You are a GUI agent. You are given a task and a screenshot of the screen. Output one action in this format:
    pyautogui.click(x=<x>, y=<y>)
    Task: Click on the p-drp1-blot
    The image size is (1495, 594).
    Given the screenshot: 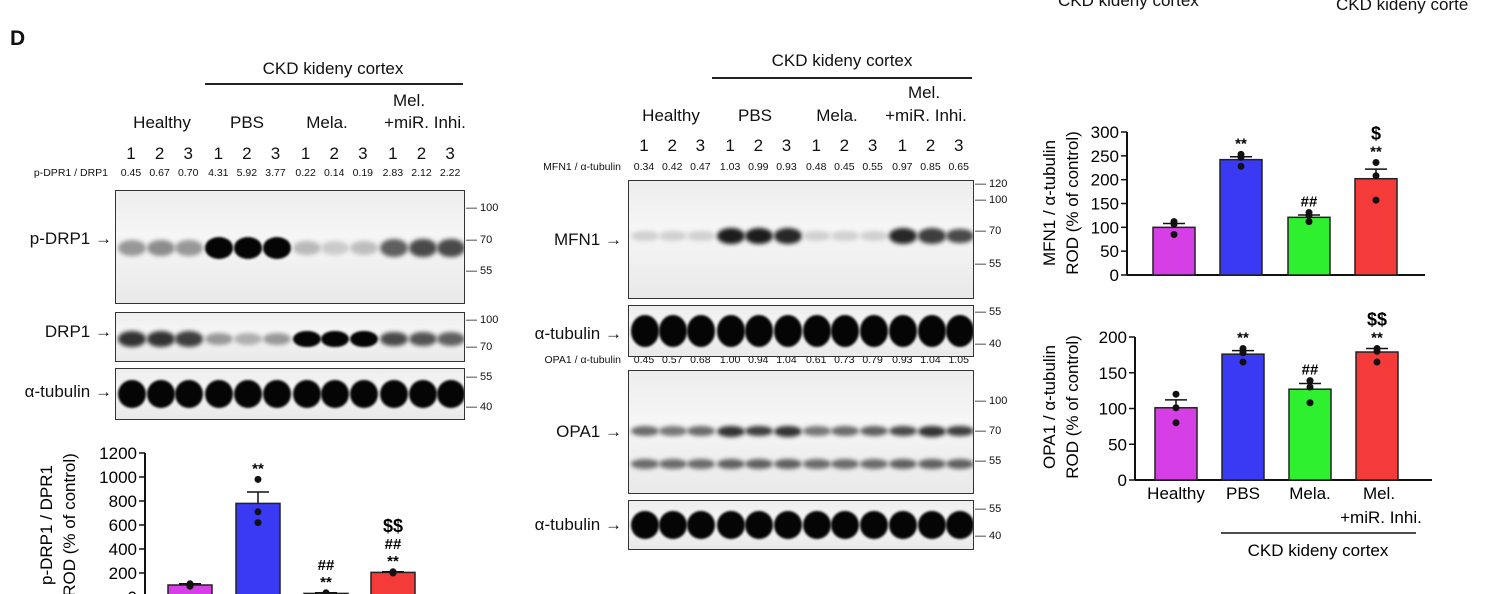 What is the action you would take?
    pyautogui.click(x=290, y=247)
    